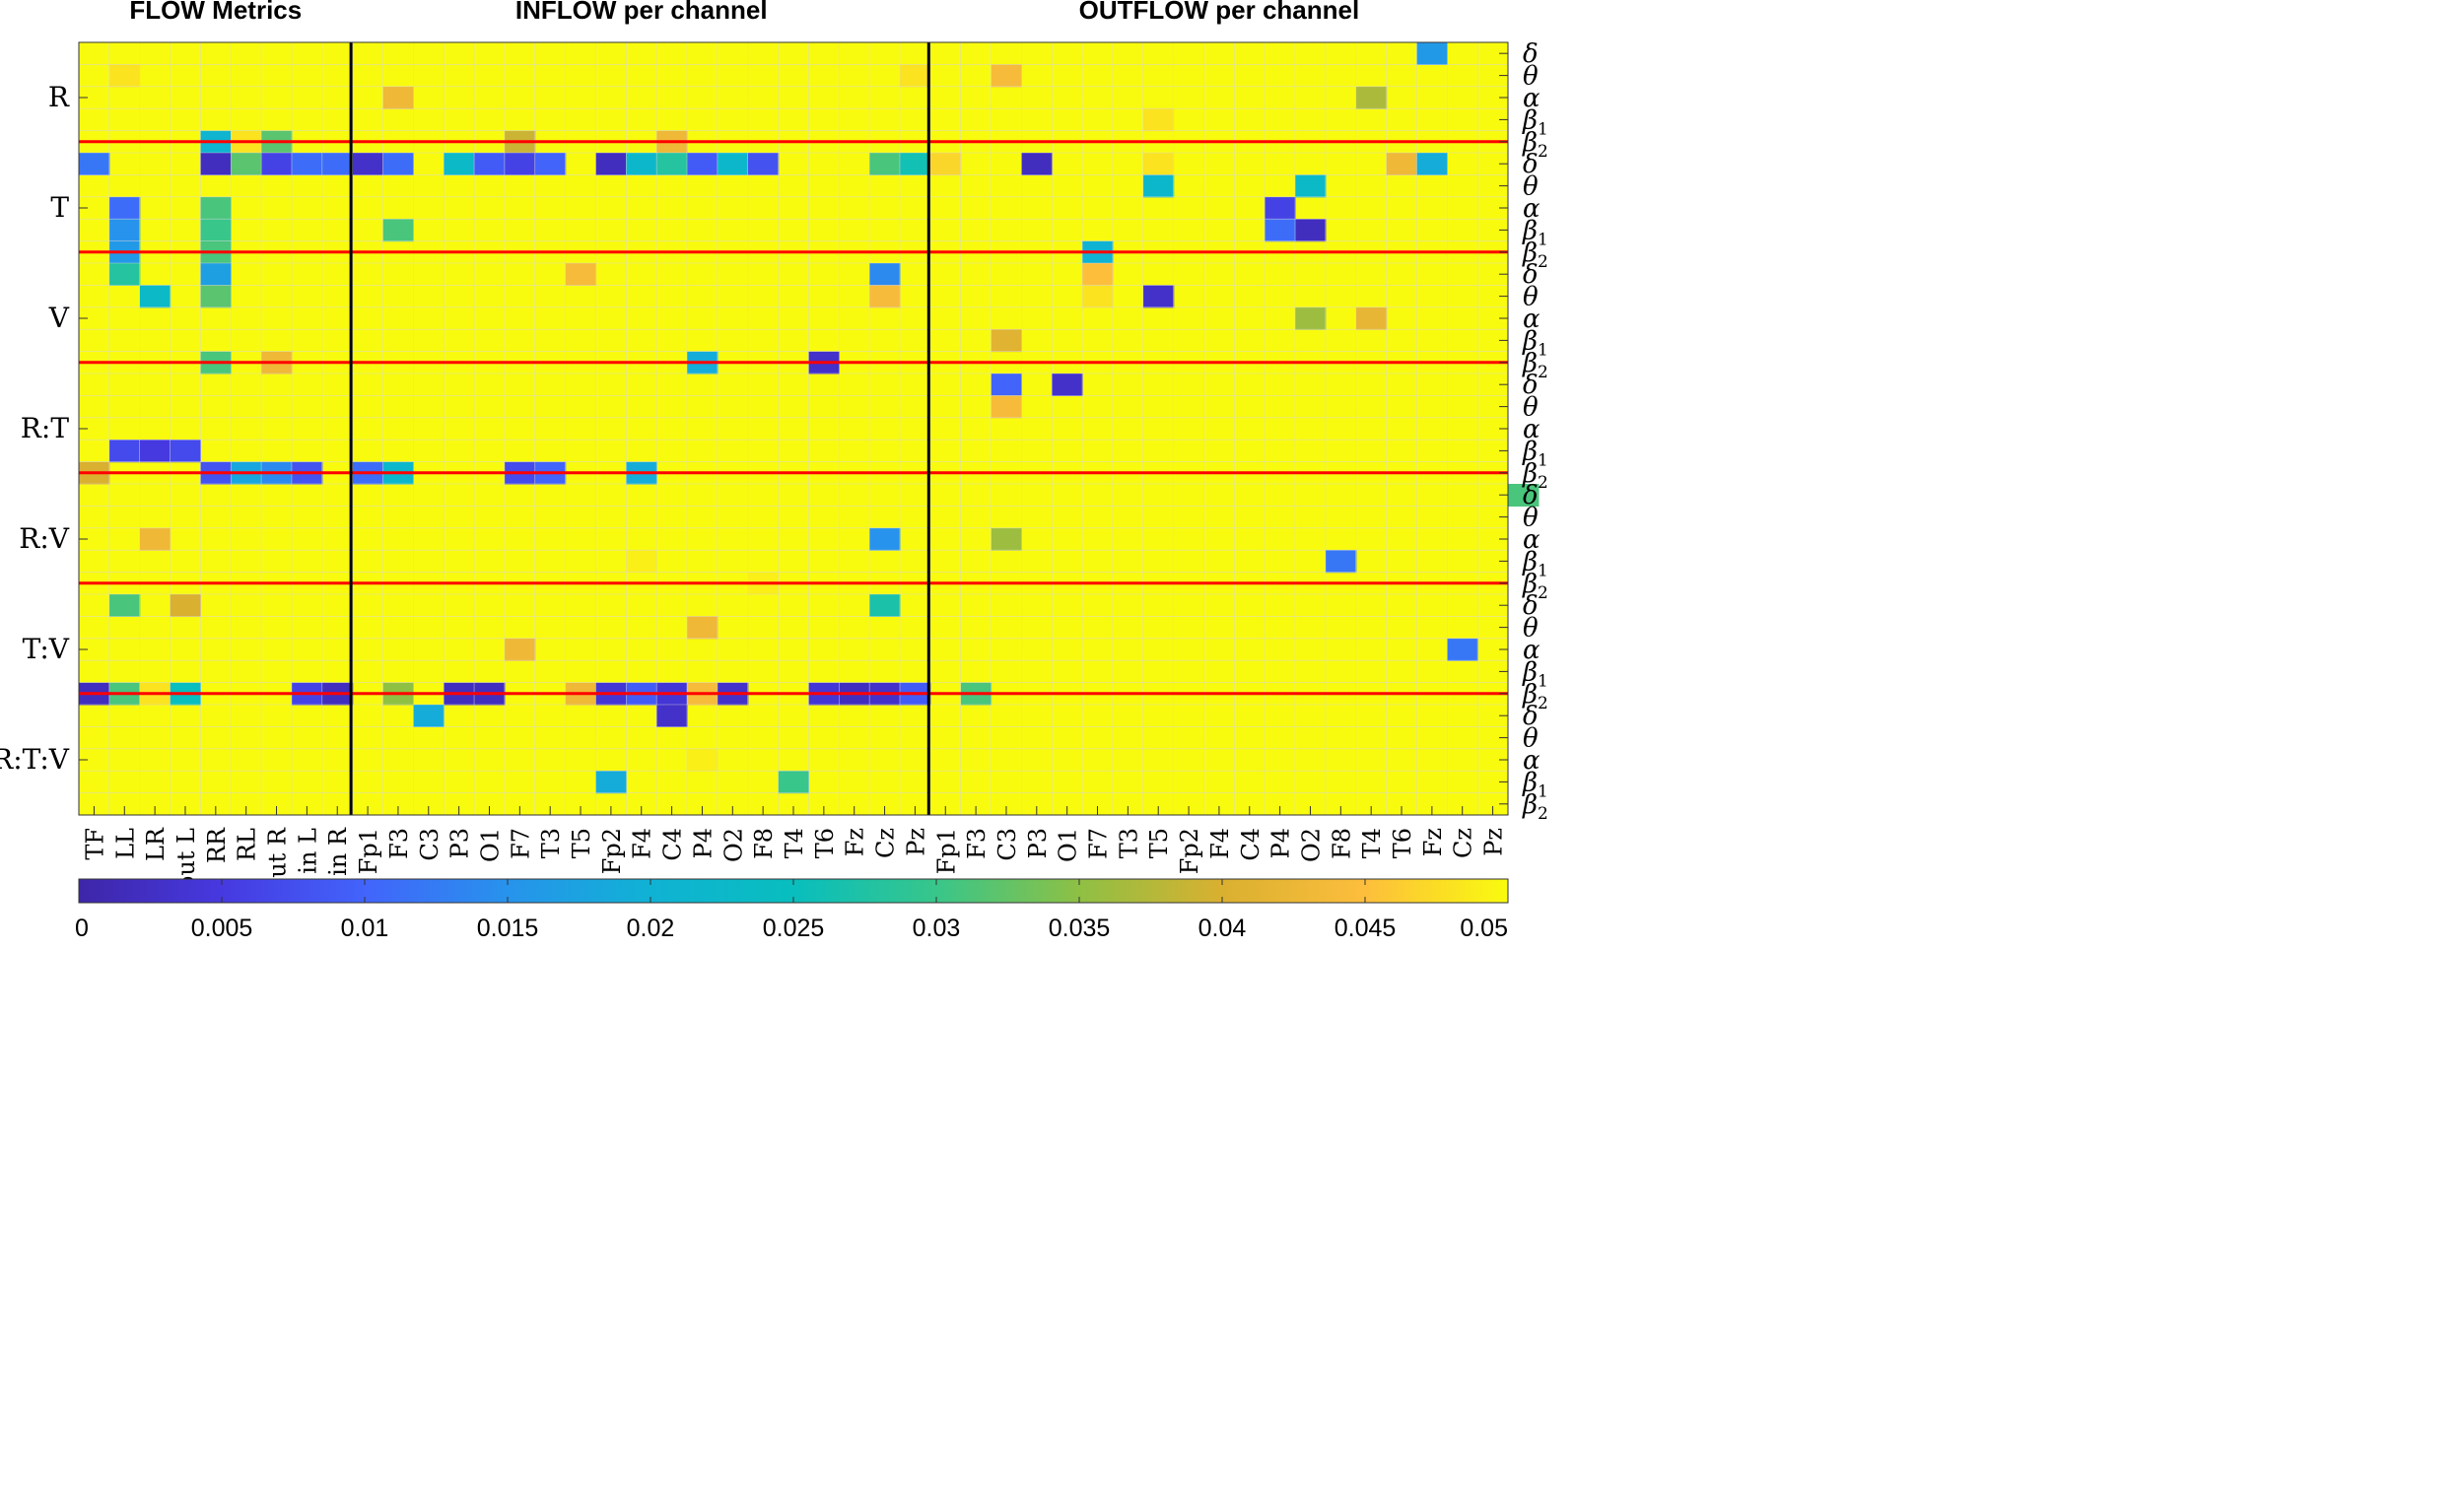 The width and height of the screenshot is (2464, 1493). What do you see at coordinates (247, 845) in the screenshot?
I see `column-label: RL` at bounding box center [247, 845].